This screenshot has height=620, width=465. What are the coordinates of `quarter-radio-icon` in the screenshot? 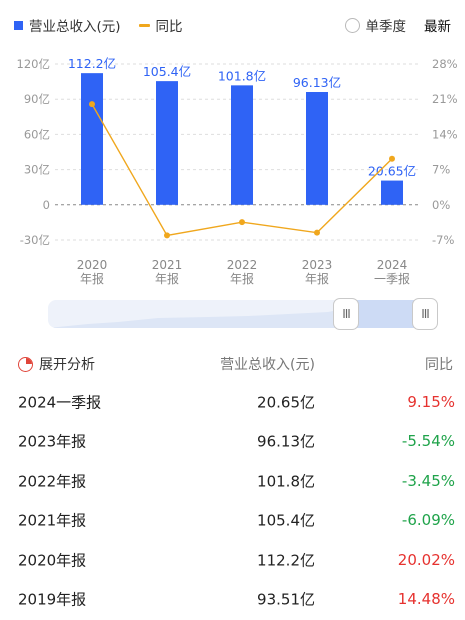 It's located at (352, 25).